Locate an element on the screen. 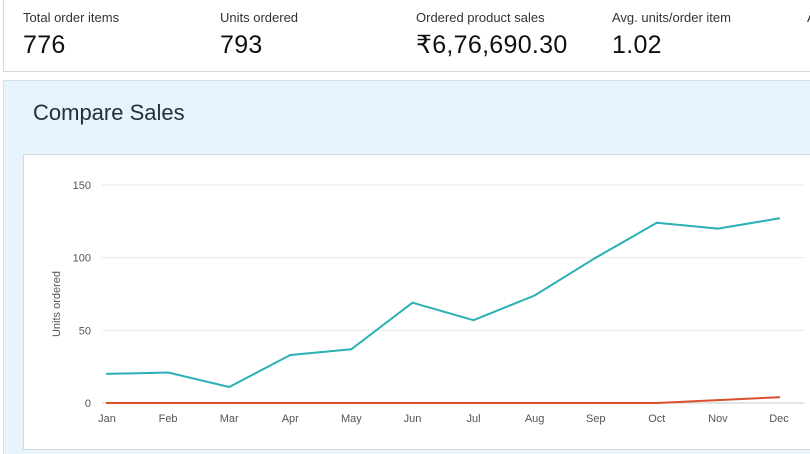 Image resolution: width=810 pixels, height=454 pixels. x-tick-label: Oct is located at coordinates (656, 419).